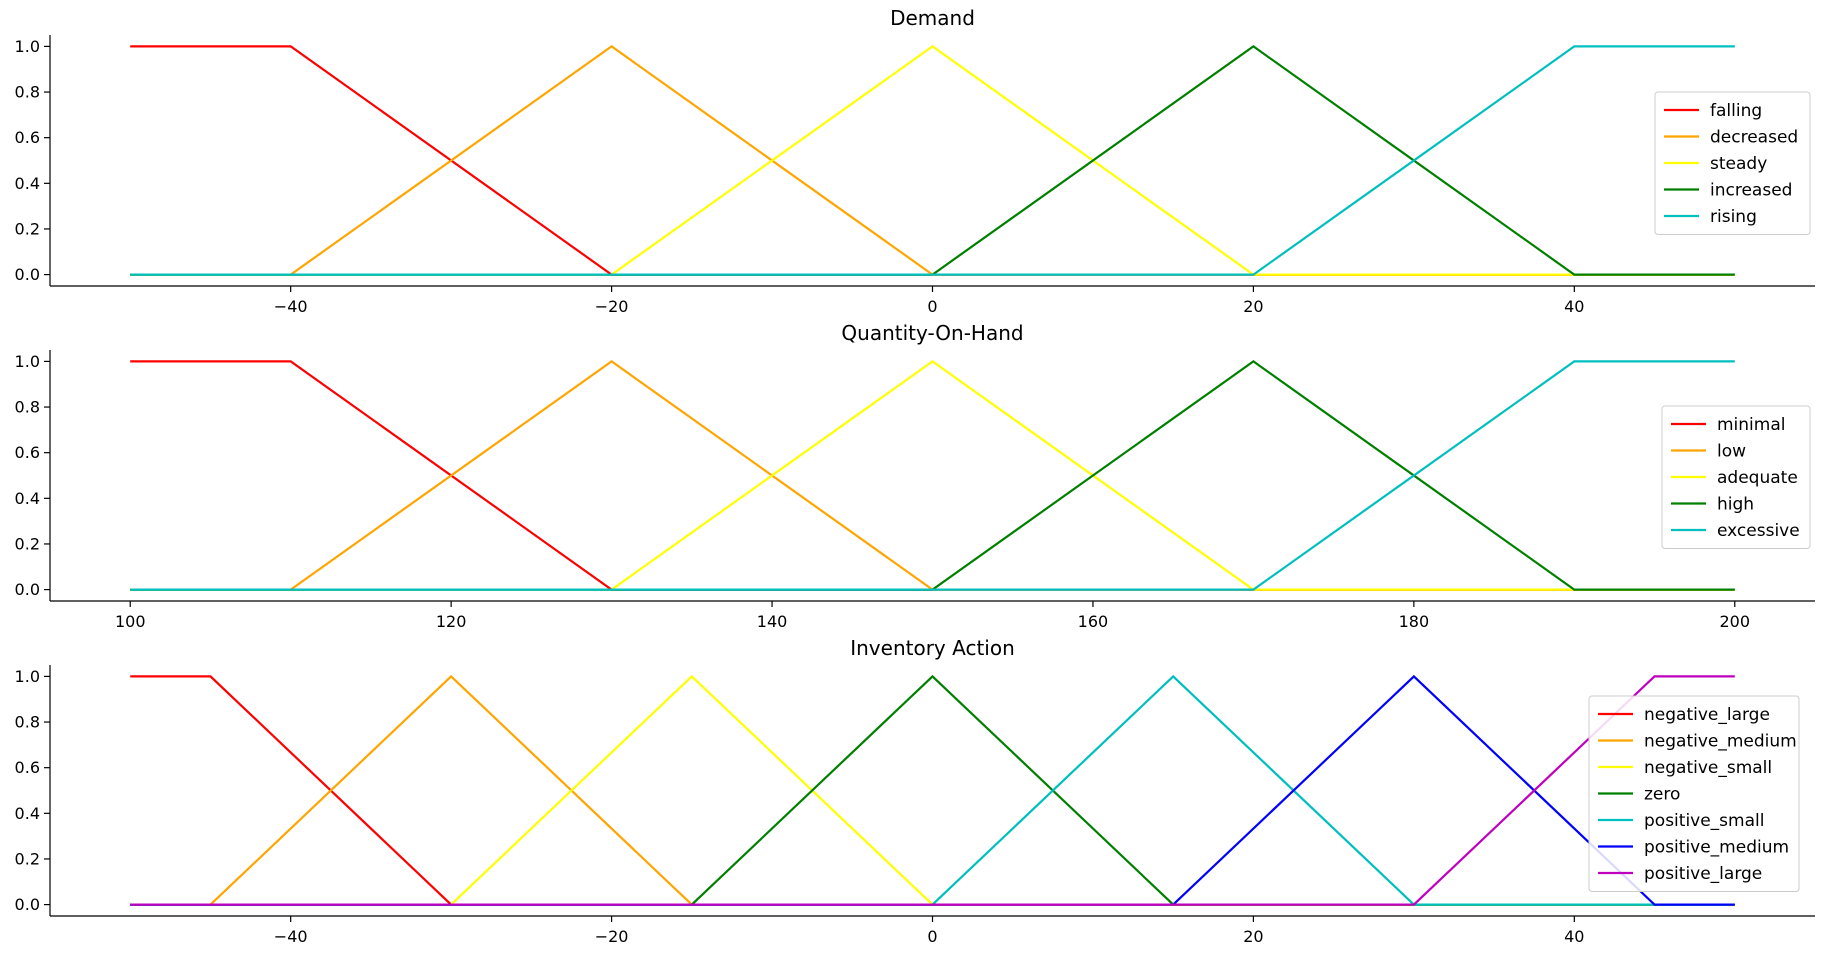 This screenshot has width=1822, height=956. I want to click on legend-label: rising, so click(1733, 217).